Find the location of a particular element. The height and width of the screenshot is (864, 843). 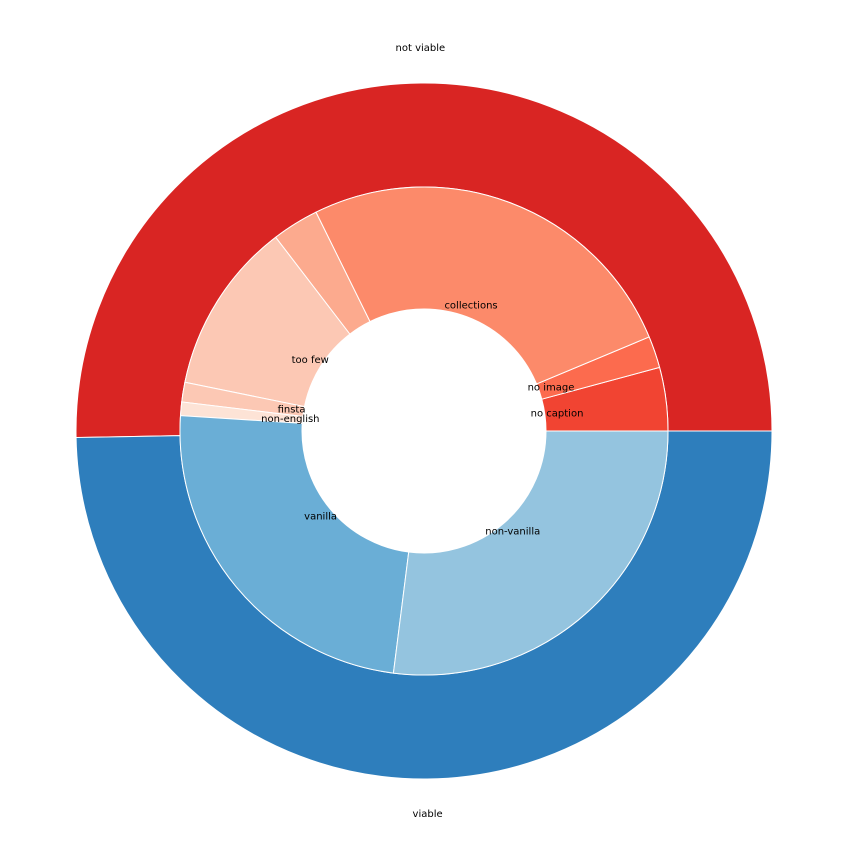

slice-label-too-few: too few is located at coordinates (310, 360).